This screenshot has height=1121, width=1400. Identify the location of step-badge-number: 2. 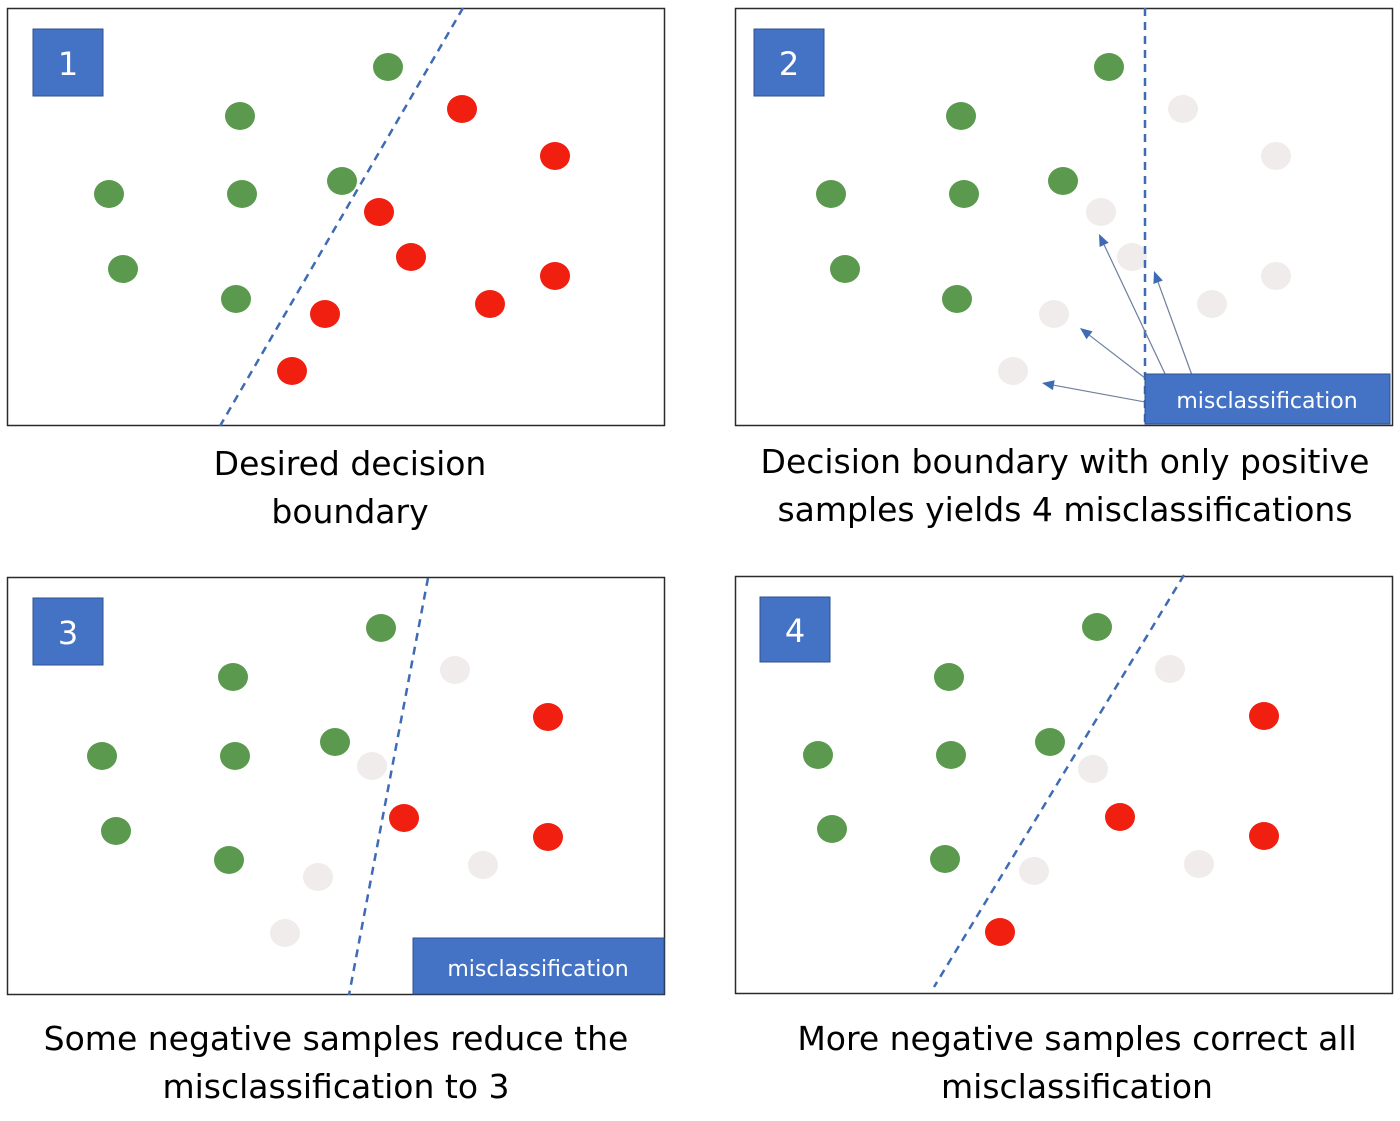
(789, 64).